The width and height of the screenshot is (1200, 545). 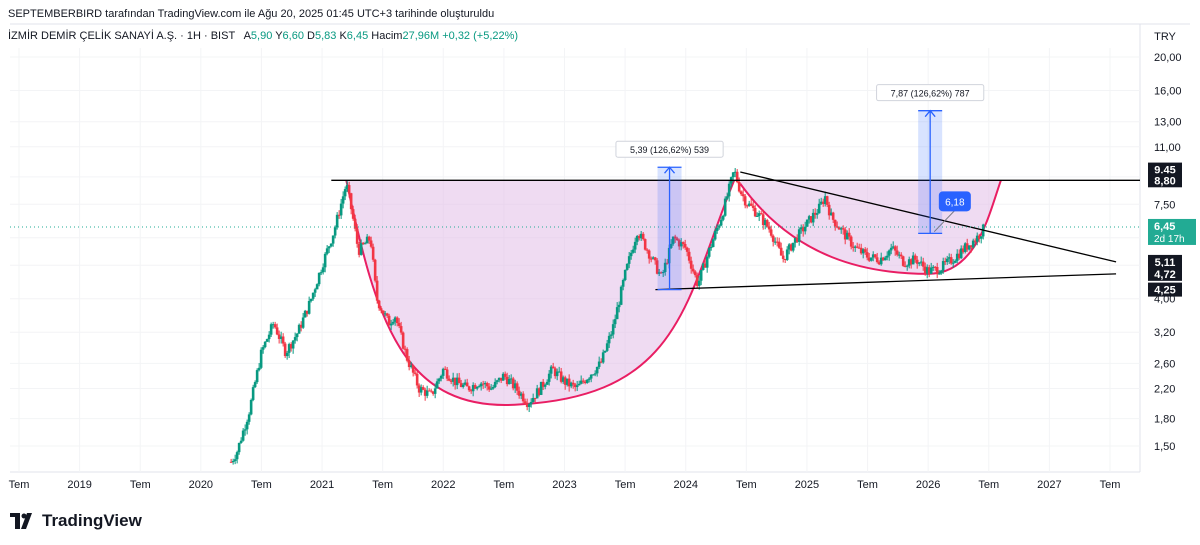 What do you see at coordinates (1164, 205) in the screenshot?
I see `y-tick-label: 7,50` at bounding box center [1164, 205].